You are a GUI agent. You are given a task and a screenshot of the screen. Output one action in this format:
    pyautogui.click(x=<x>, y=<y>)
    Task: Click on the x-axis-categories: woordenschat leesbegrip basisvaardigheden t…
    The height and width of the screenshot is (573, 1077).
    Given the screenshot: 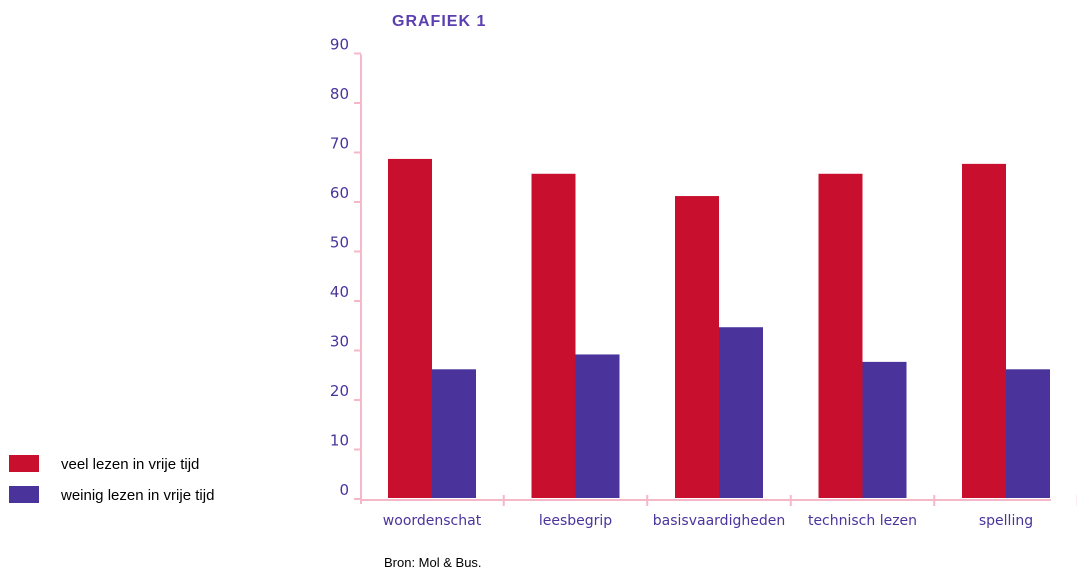 What is the action you would take?
    pyautogui.click(x=708, y=521)
    